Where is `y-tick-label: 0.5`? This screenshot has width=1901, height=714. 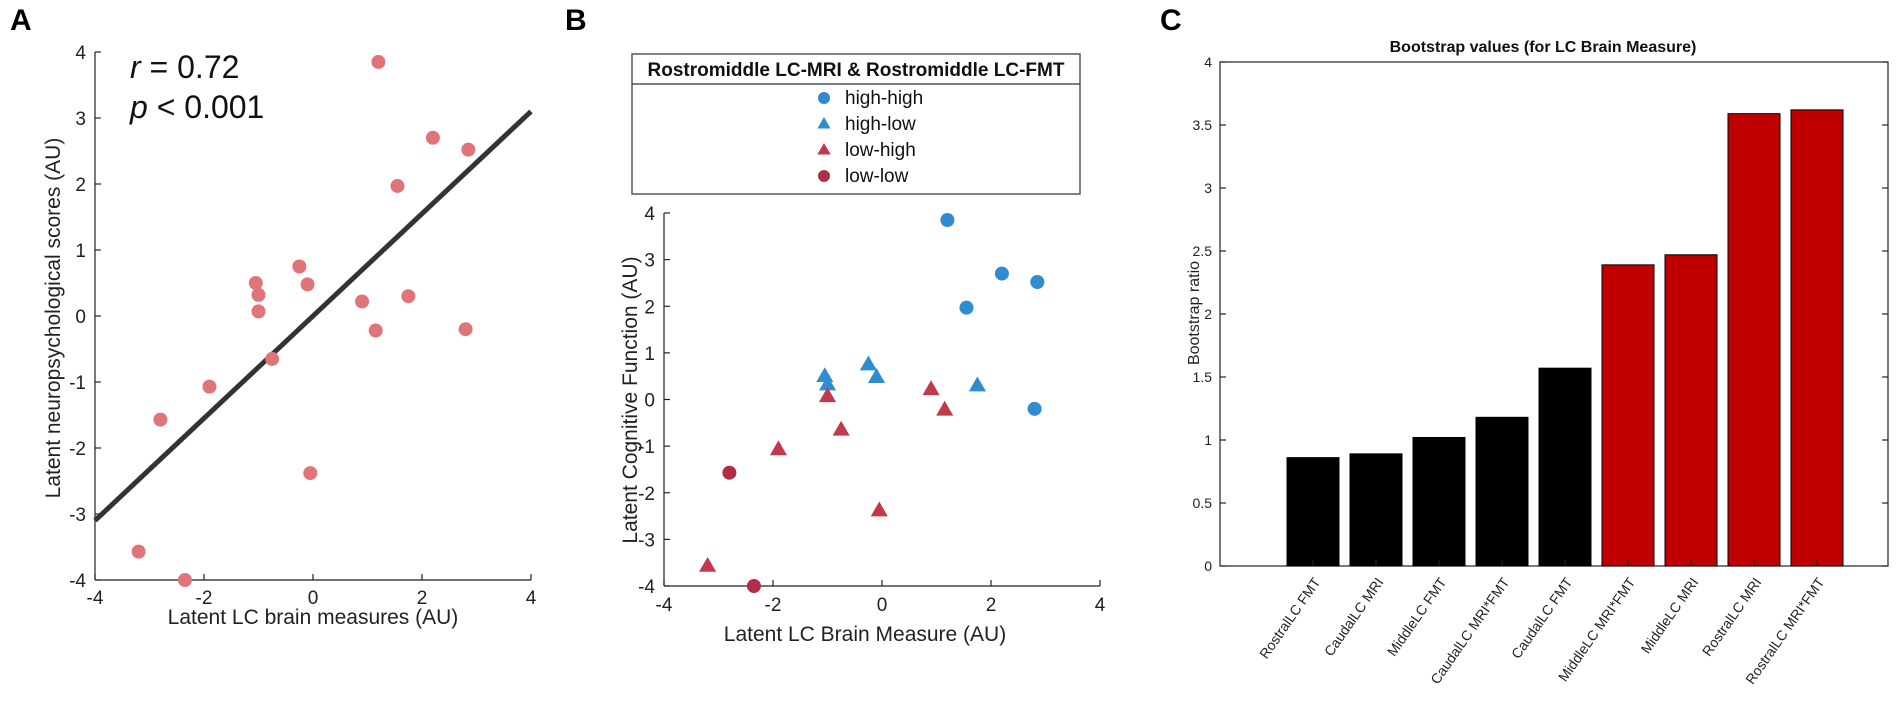
y-tick-label: 0.5 is located at coordinates (1203, 503).